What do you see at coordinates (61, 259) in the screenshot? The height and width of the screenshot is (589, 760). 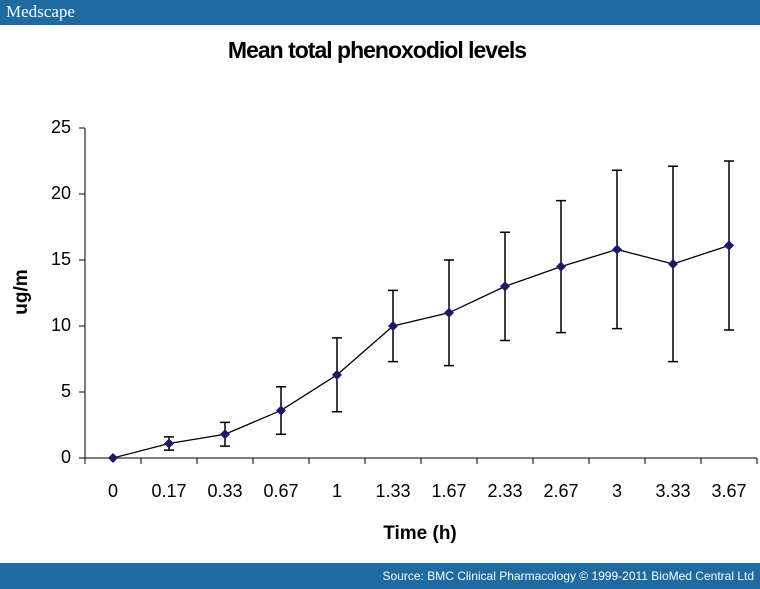 I see `y-tick-label: 15` at bounding box center [61, 259].